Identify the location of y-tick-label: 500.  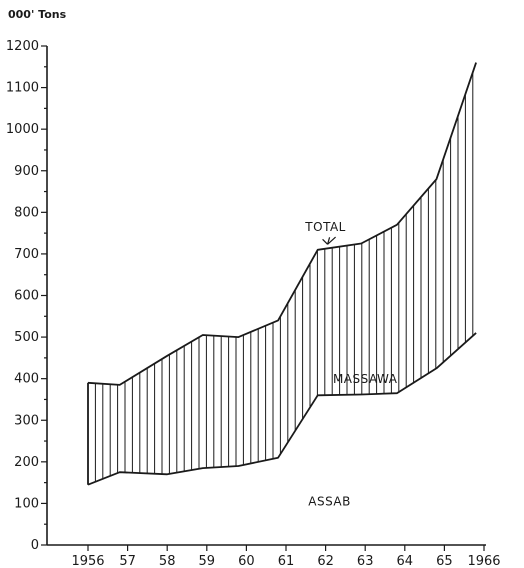
(26, 337).